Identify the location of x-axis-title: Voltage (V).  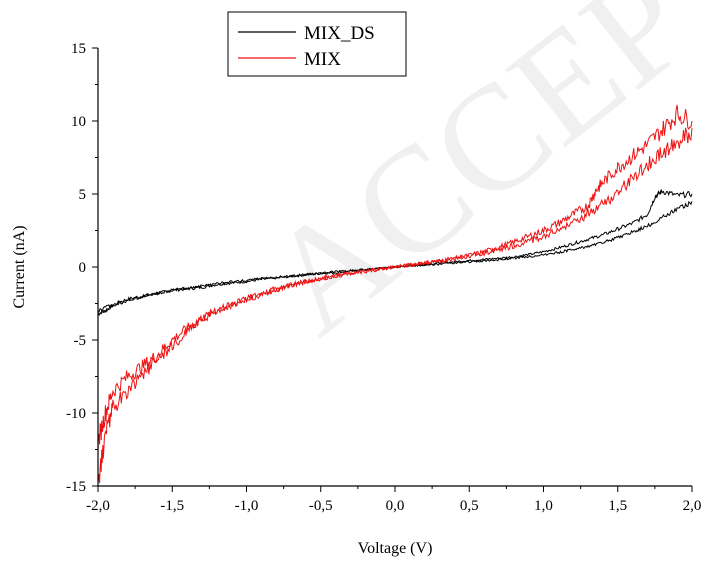
(395, 548).